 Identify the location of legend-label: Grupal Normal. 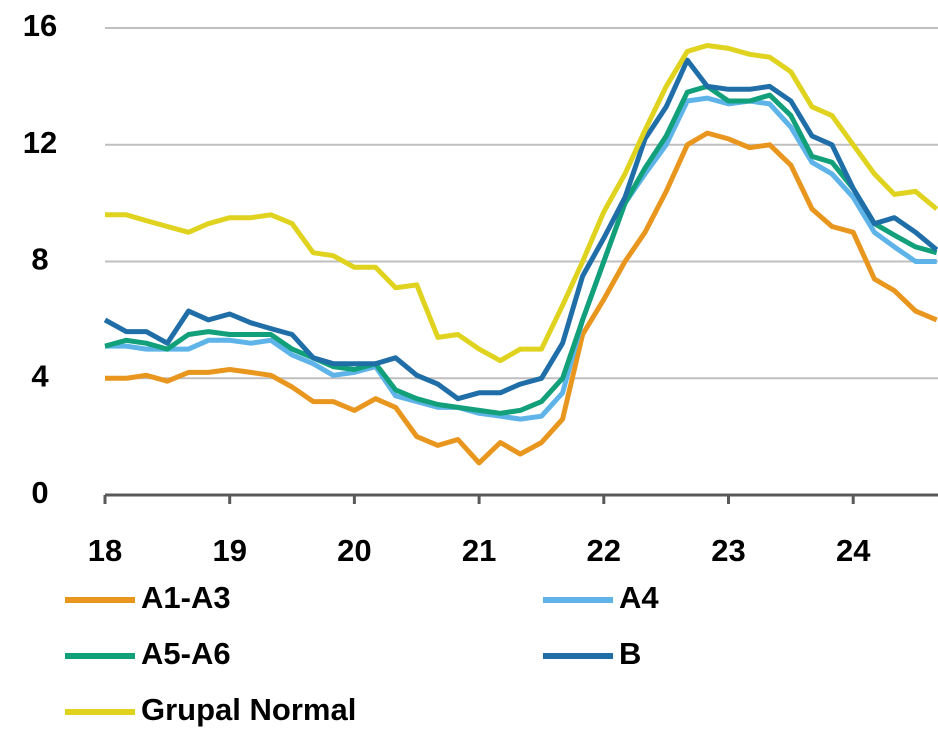
(248, 709).